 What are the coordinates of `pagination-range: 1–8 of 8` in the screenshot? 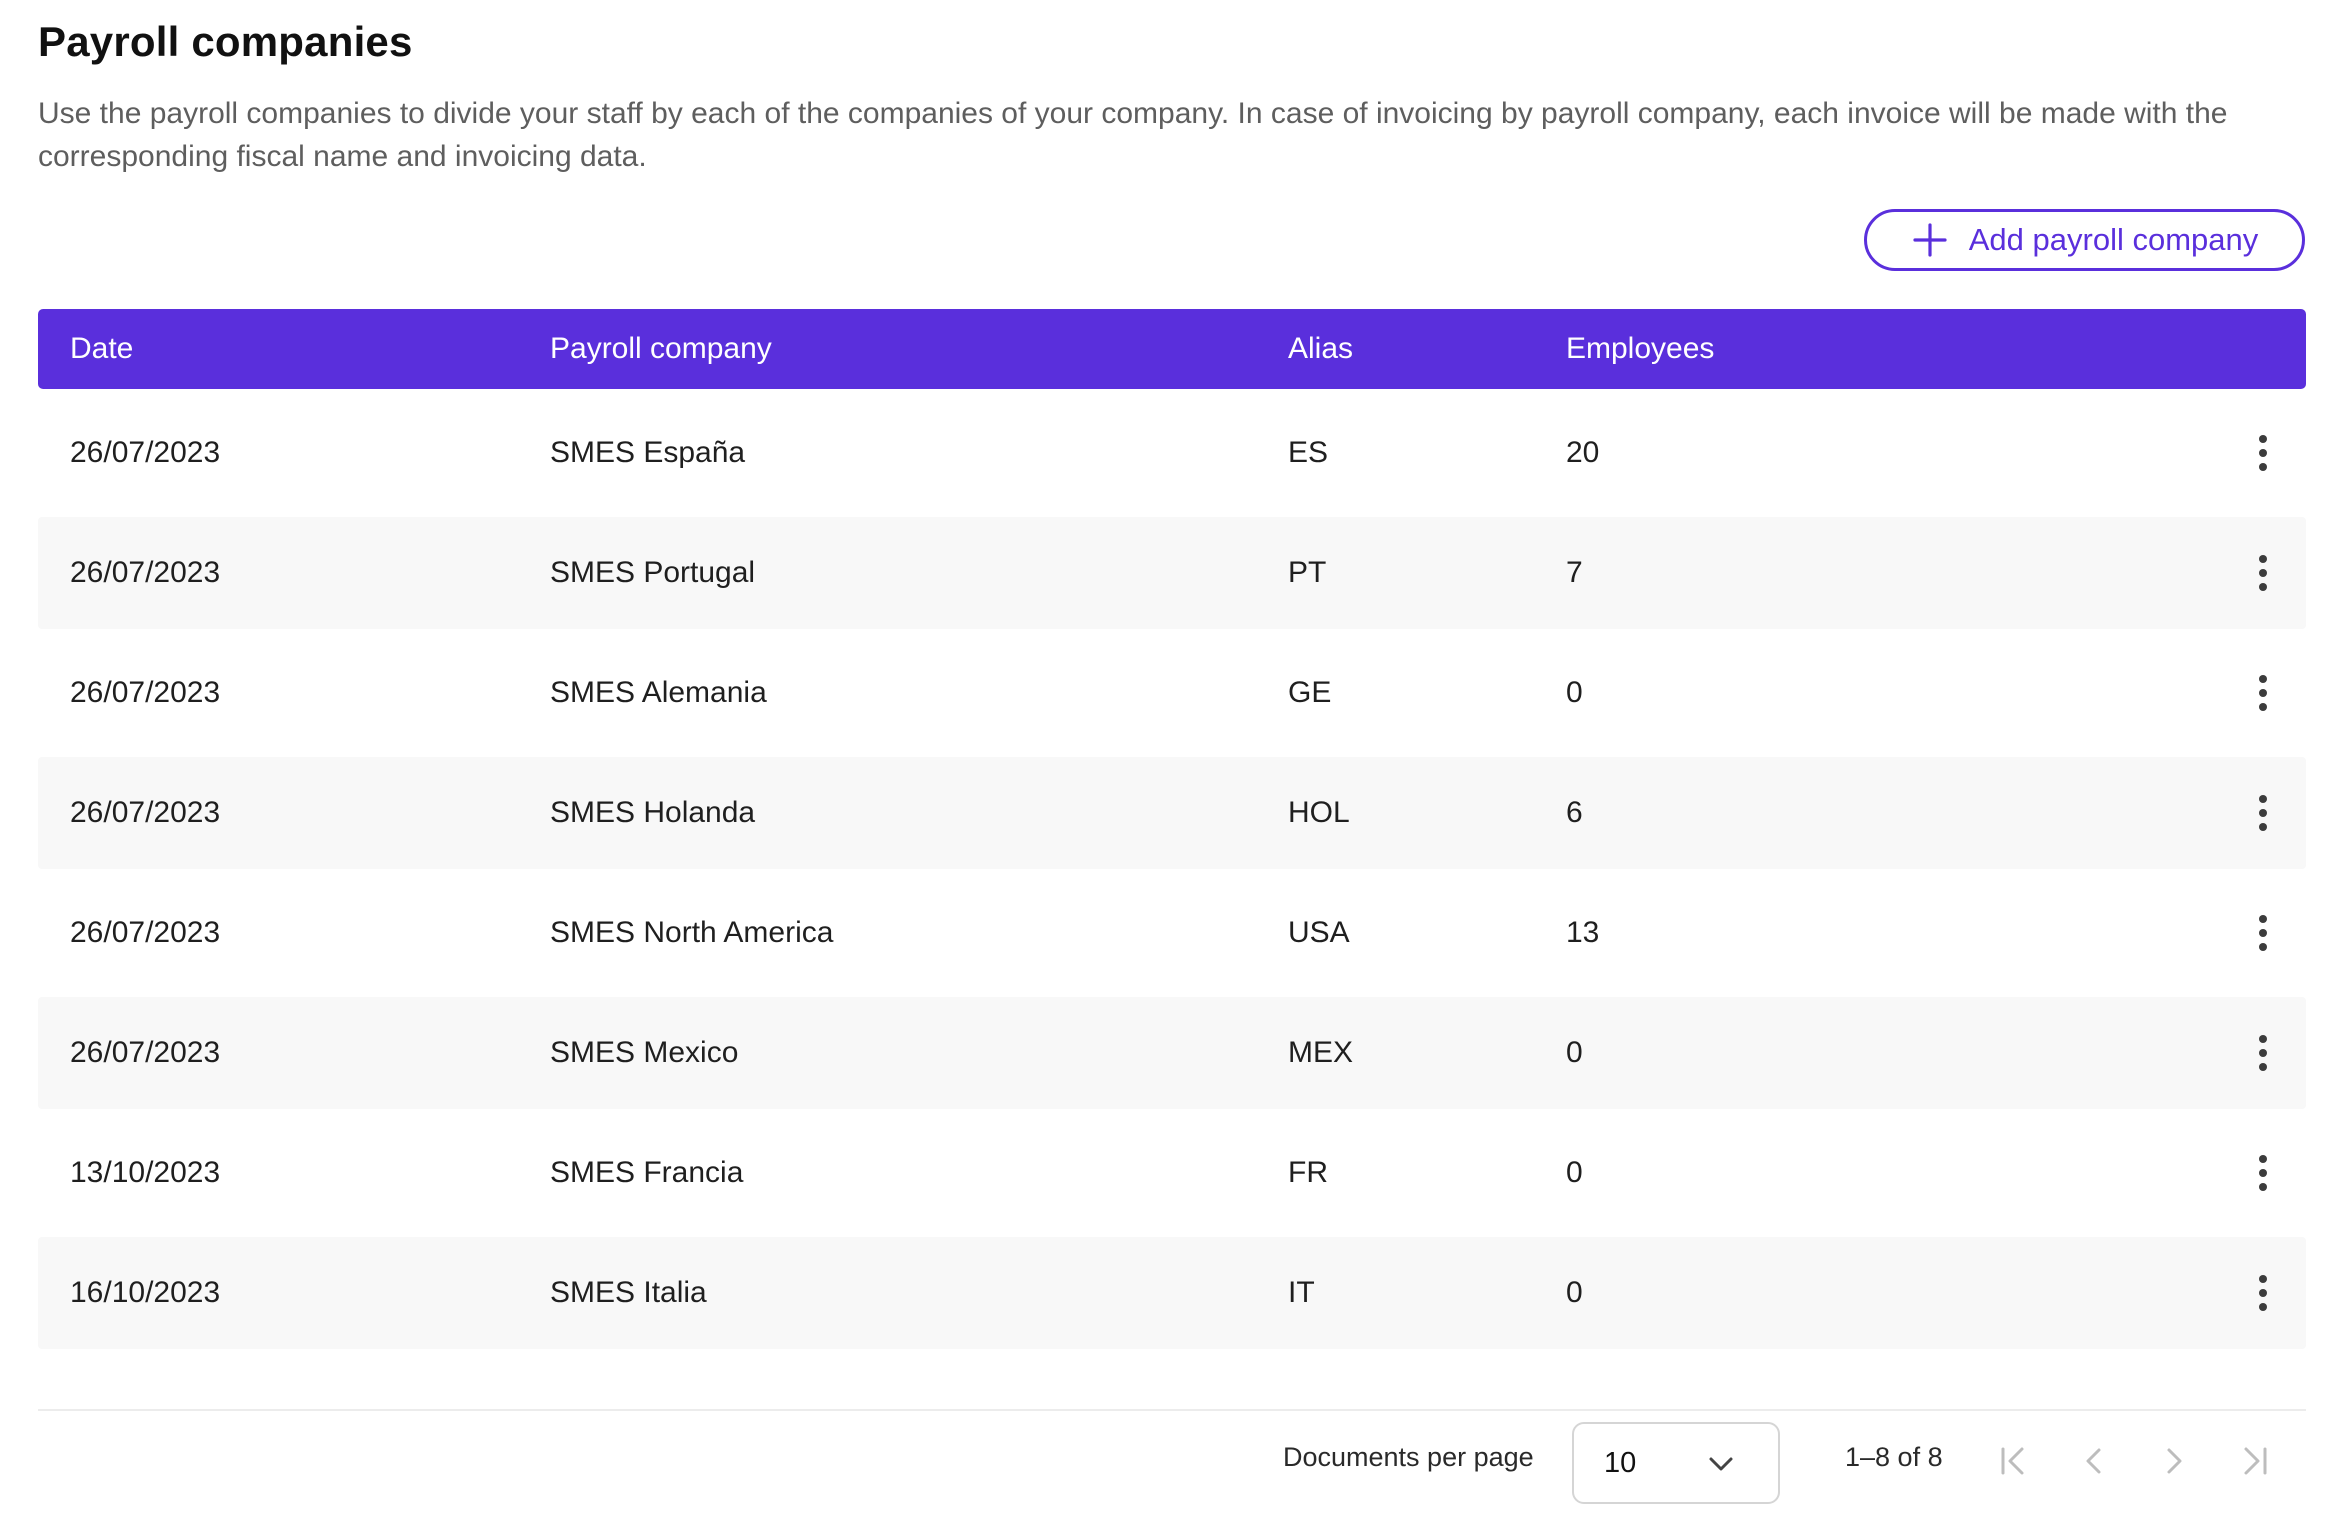 It's located at (1894, 1457).